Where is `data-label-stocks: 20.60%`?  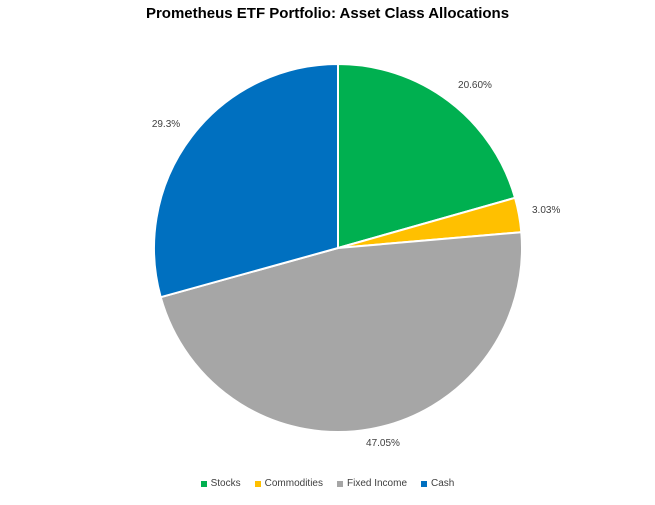
data-label-stocks: 20.60% is located at coordinates (475, 85).